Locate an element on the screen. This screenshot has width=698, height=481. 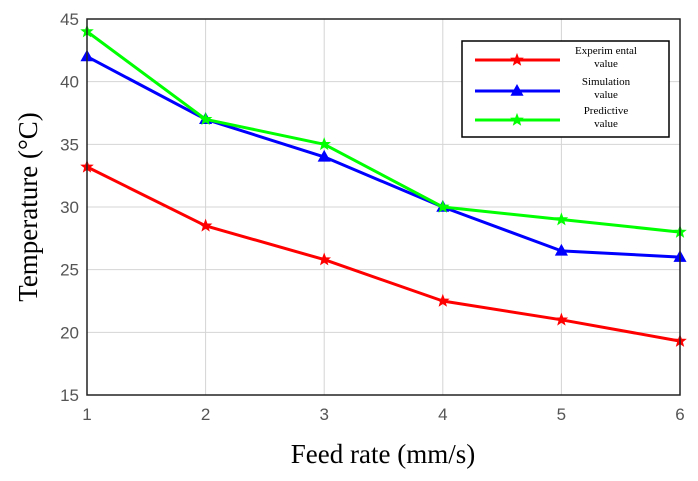
legend-box is located at coordinates (565, 89).